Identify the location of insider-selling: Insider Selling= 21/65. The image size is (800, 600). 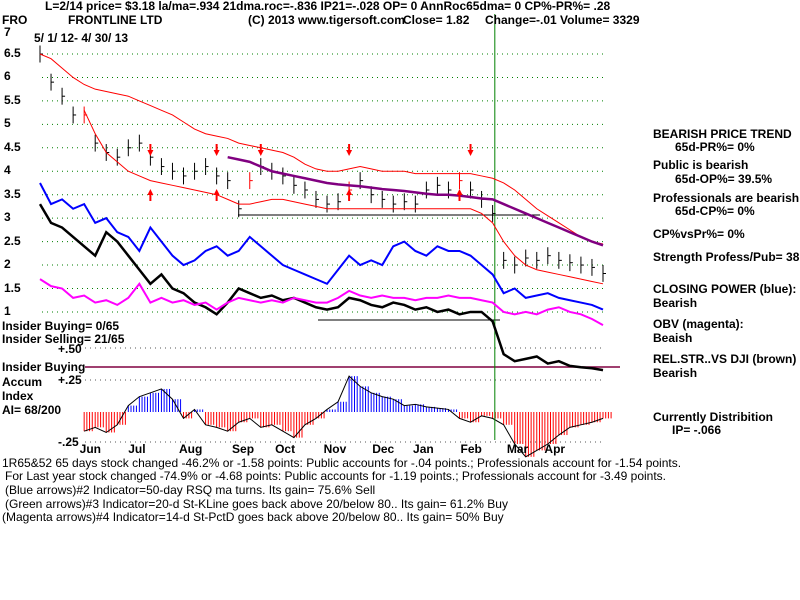
(63, 339).